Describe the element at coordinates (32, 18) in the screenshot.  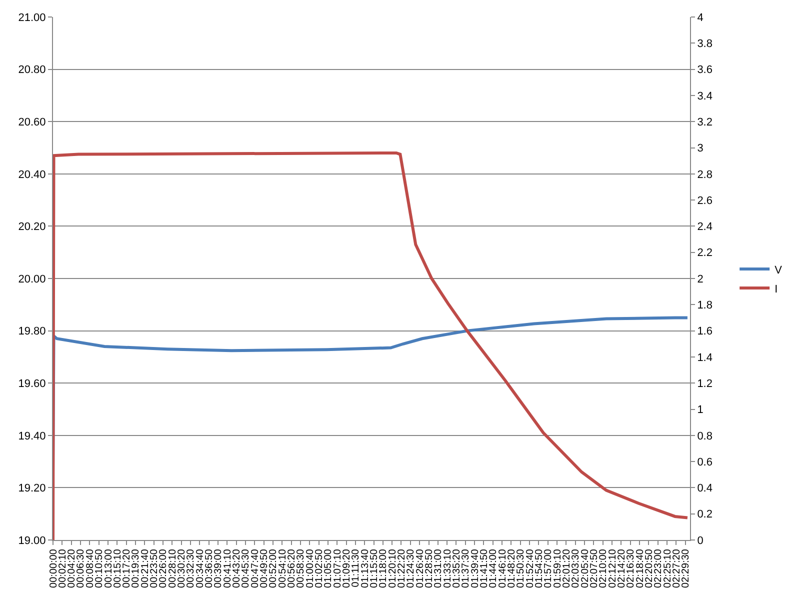
I see `y-tick-label: 21.00` at that location.